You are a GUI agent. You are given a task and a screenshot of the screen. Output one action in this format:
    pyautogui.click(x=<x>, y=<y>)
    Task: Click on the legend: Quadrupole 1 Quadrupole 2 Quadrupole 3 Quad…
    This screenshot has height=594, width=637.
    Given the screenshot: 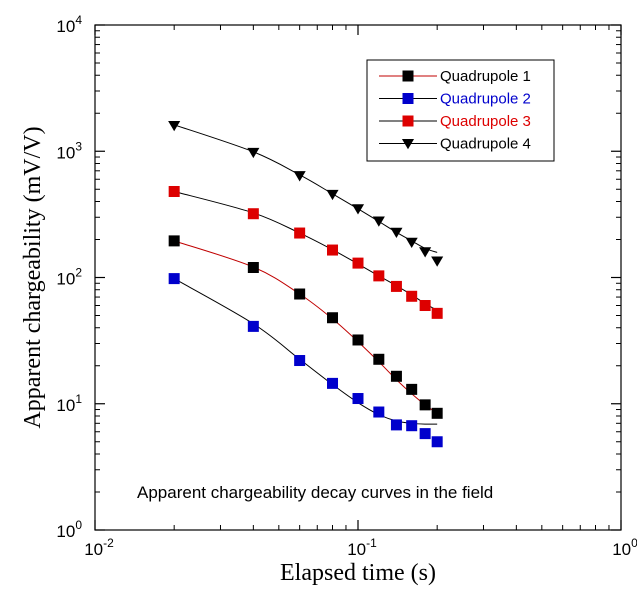 What is the action you would take?
    pyautogui.click(x=460, y=110)
    